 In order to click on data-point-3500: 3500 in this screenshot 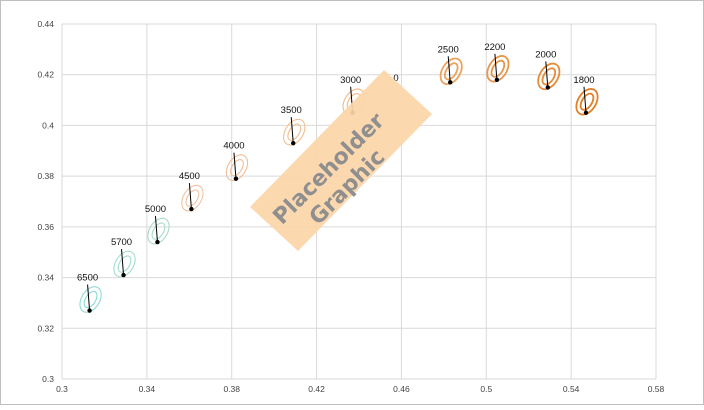, I will do `click(293, 125)`.